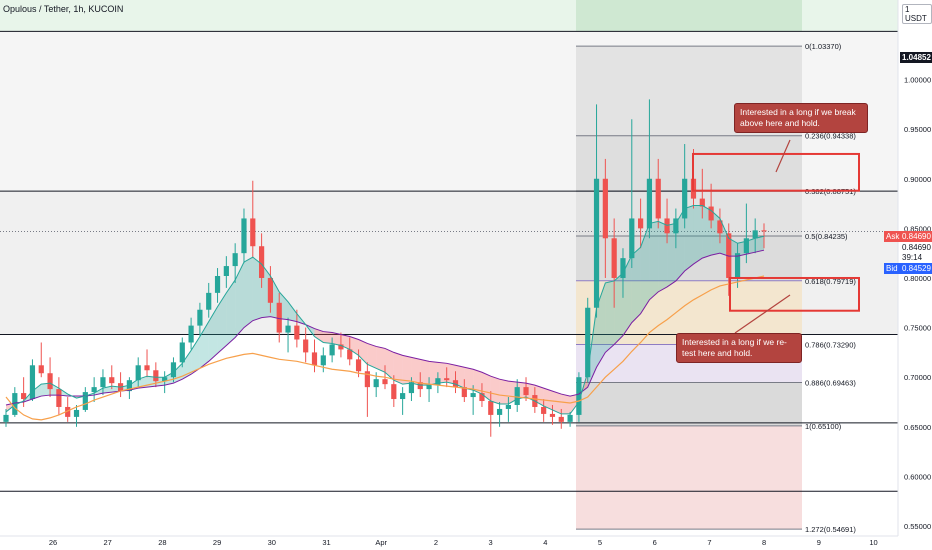 The width and height of the screenshot is (932, 550). What do you see at coordinates (466, 543) in the screenshot?
I see `time-axis` at bounding box center [466, 543].